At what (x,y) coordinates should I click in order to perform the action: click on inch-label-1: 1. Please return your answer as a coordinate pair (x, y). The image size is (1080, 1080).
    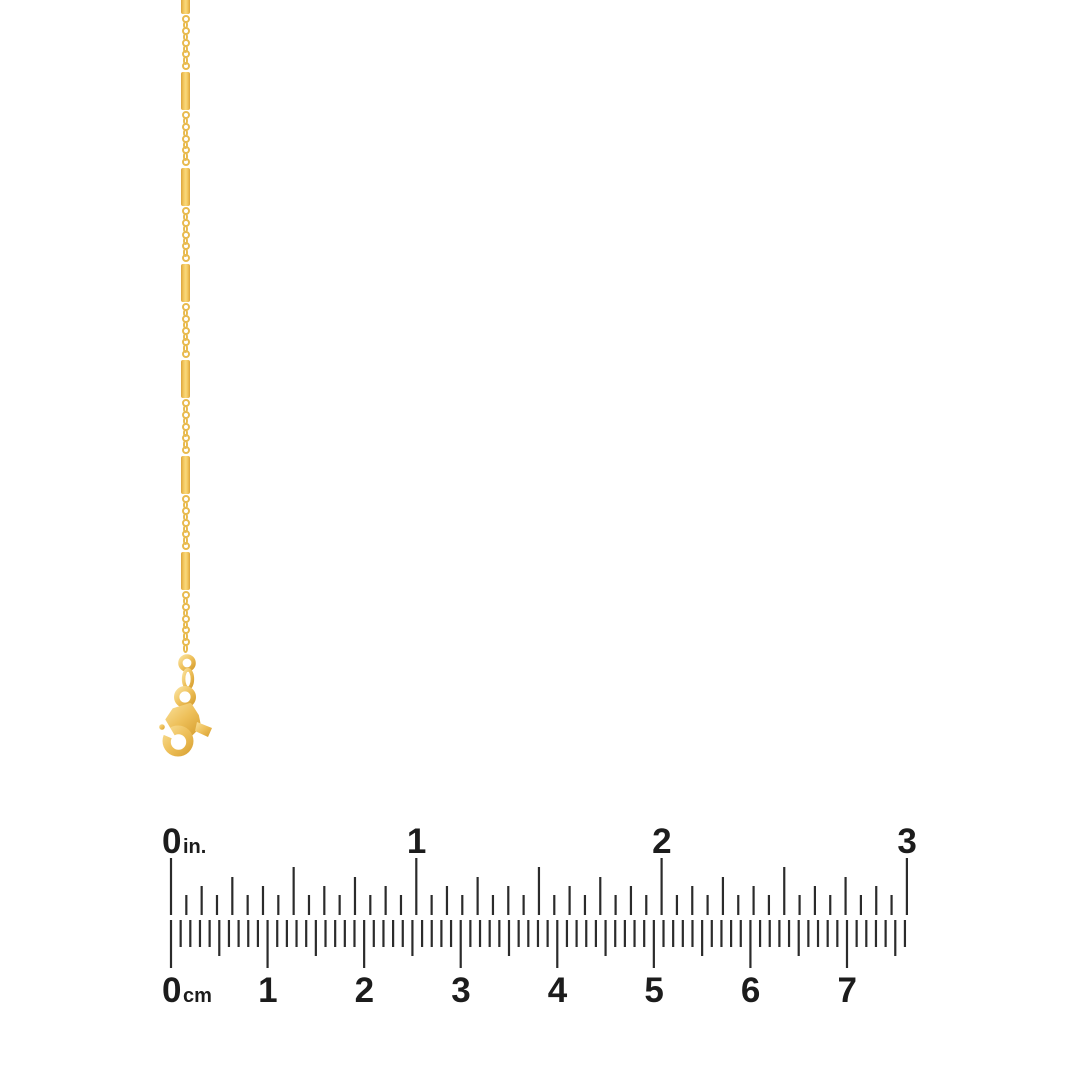
    Looking at the image, I should click on (416, 841).